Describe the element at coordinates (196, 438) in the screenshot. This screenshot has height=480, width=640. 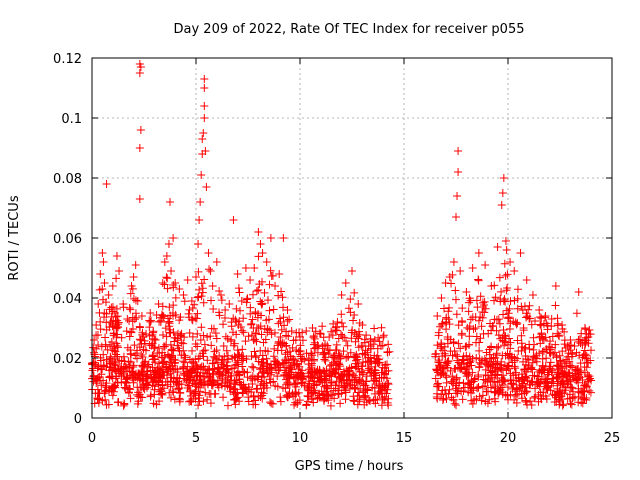
I see `x-tick-label: 5` at that location.